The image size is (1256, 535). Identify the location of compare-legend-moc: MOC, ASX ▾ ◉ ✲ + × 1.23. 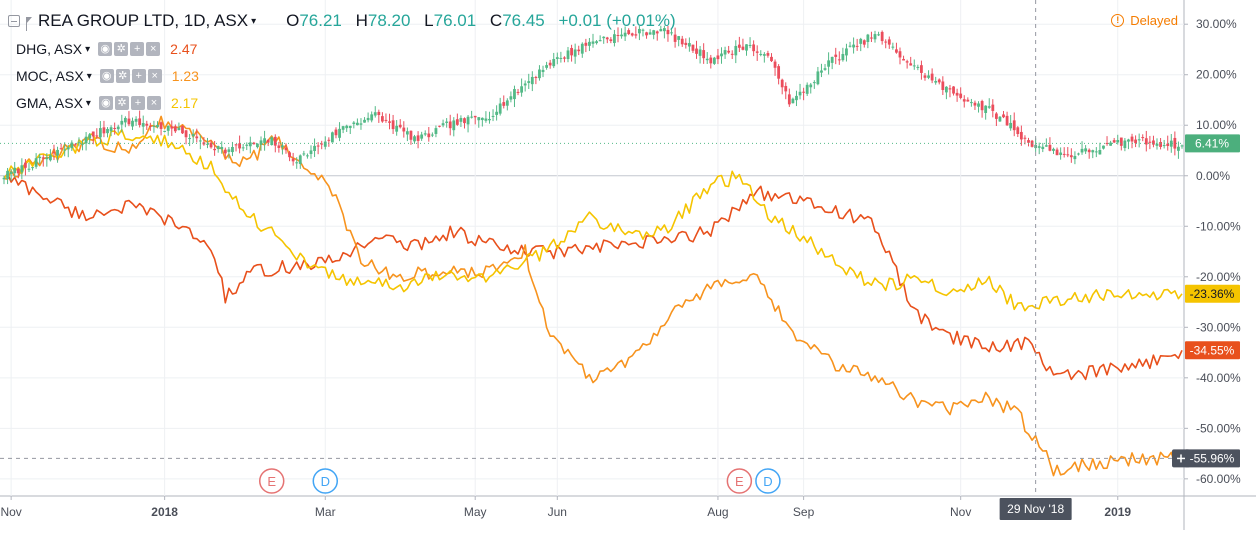
(107, 76).